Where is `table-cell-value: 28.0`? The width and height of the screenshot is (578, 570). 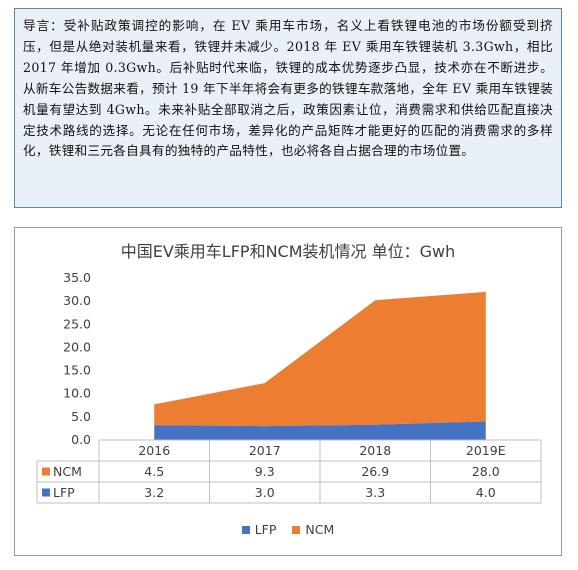
table-cell-value: 28.0 is located at coordinates (486, 471).